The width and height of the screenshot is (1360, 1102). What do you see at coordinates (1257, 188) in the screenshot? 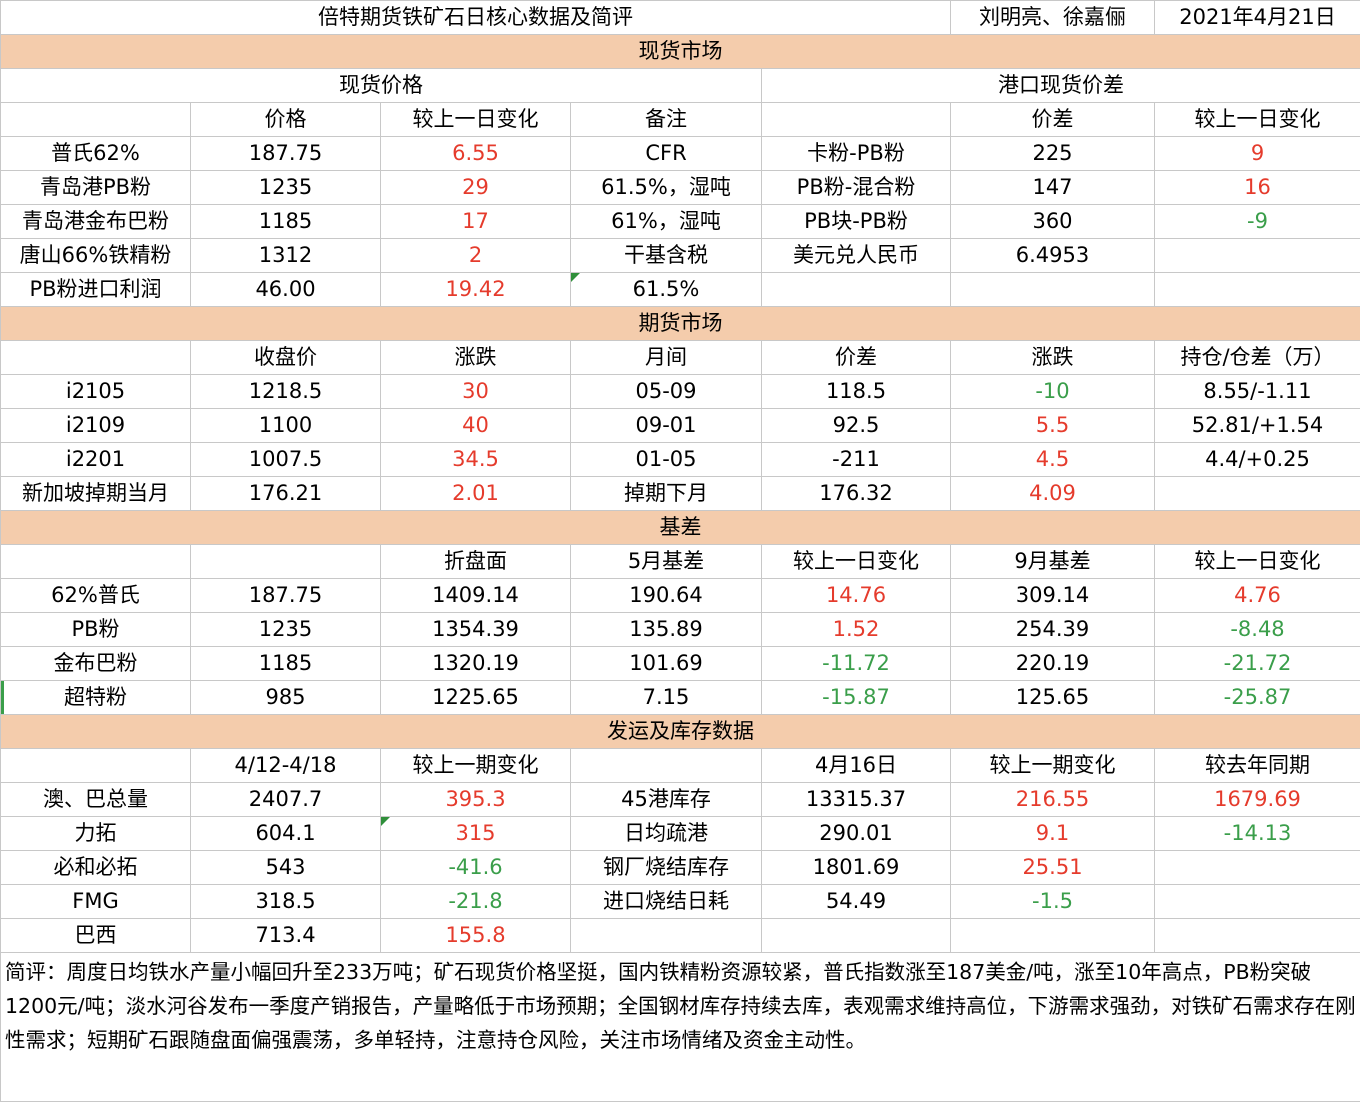
I see `cell: 16` at bounding box center [1257, 188].